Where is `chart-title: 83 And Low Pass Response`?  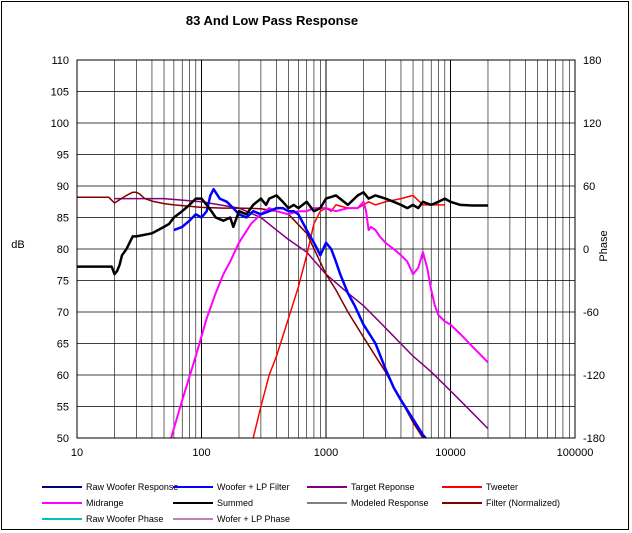 chart-title: 83 And Low Pass Response is located at coordinates (272, 20).